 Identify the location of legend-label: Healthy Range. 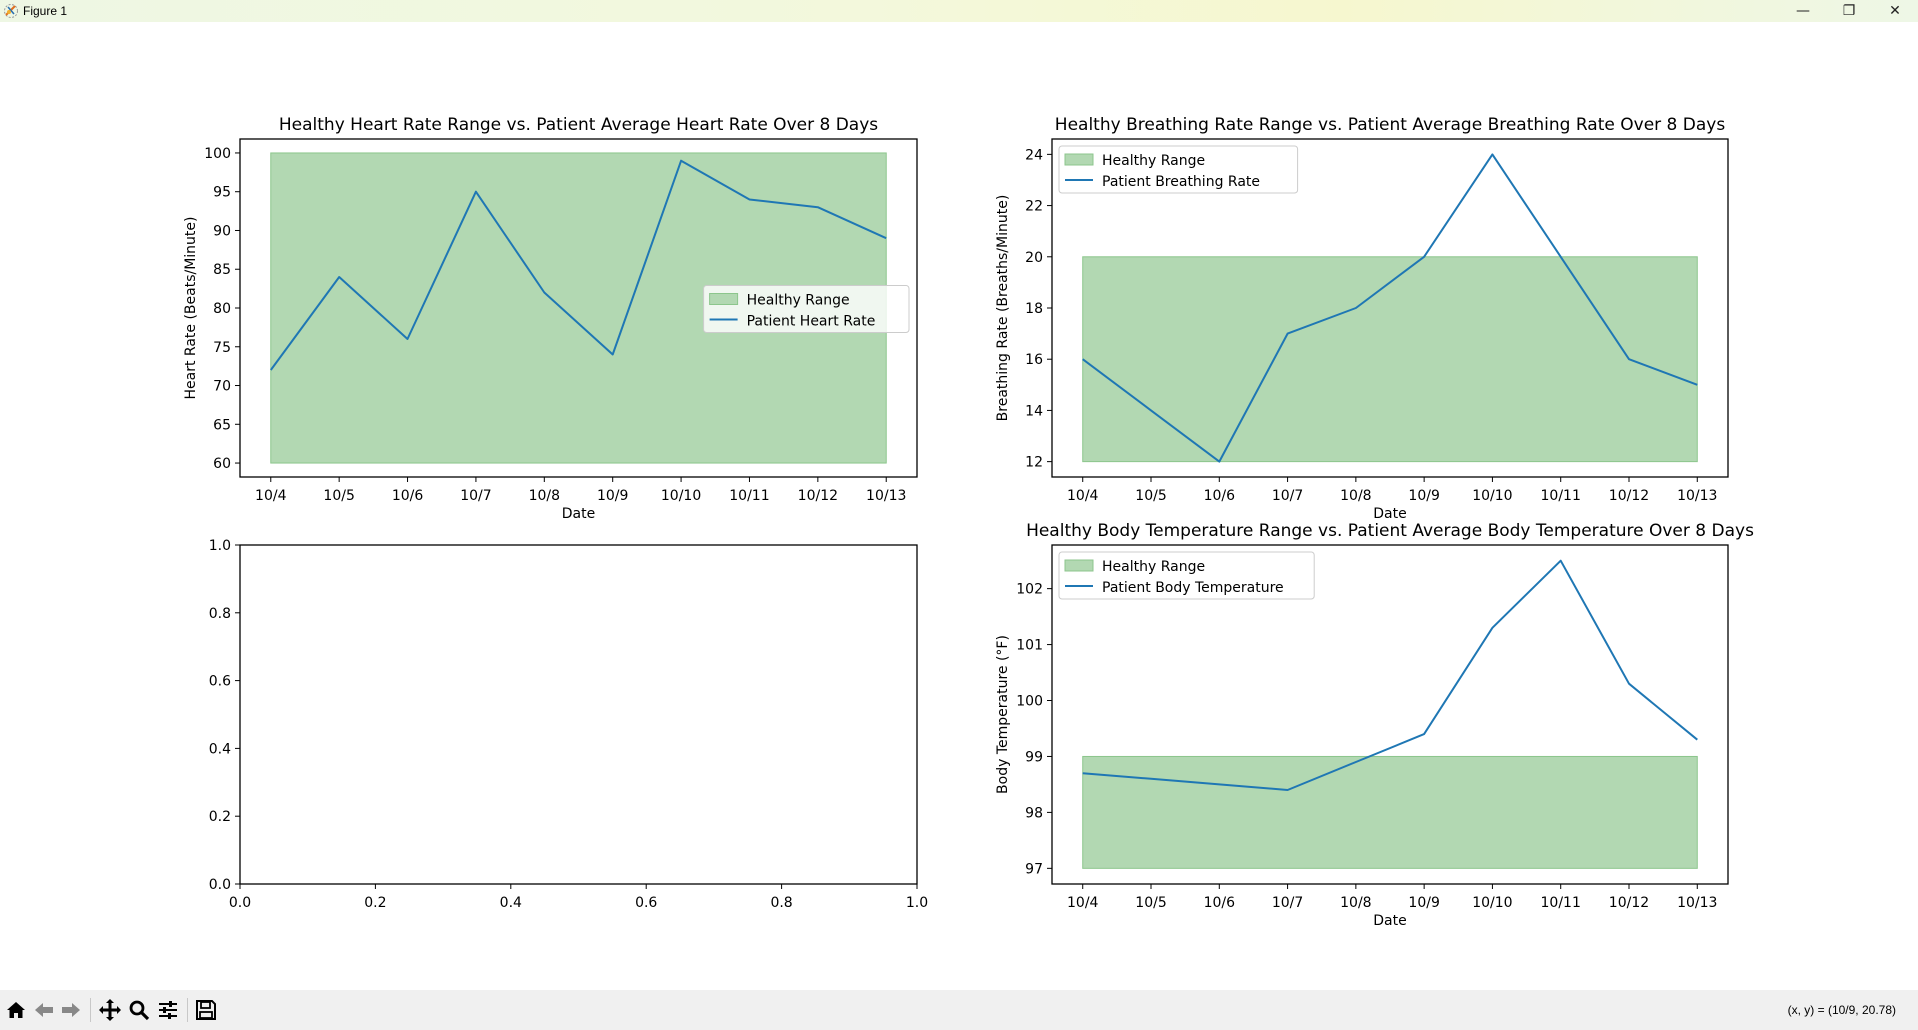
(798, 301).